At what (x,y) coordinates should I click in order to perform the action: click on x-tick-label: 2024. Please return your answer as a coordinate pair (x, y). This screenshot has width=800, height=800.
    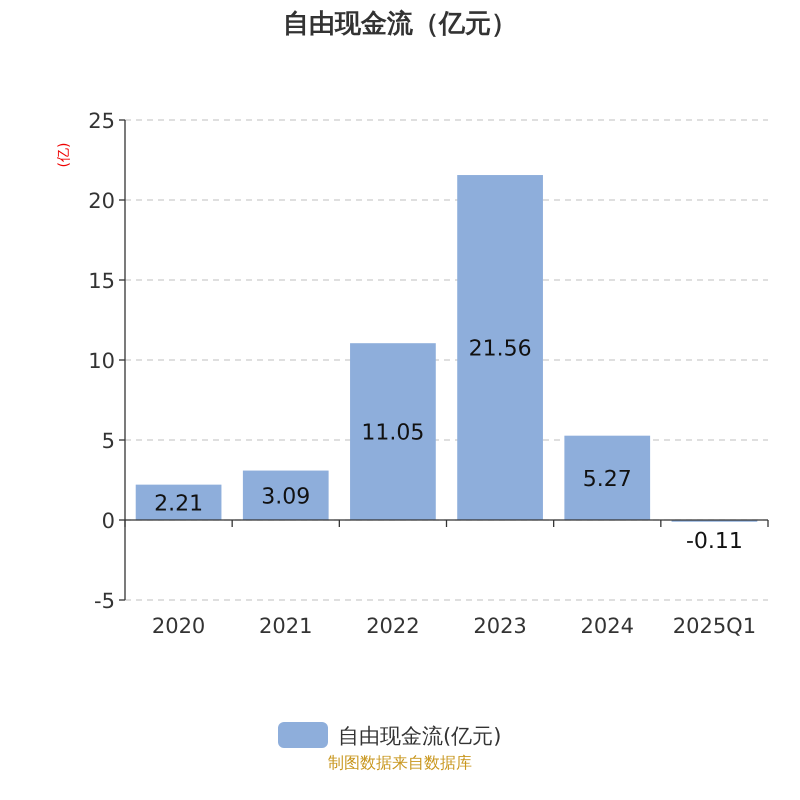
    Looking at the image, I should click on (607, 626).